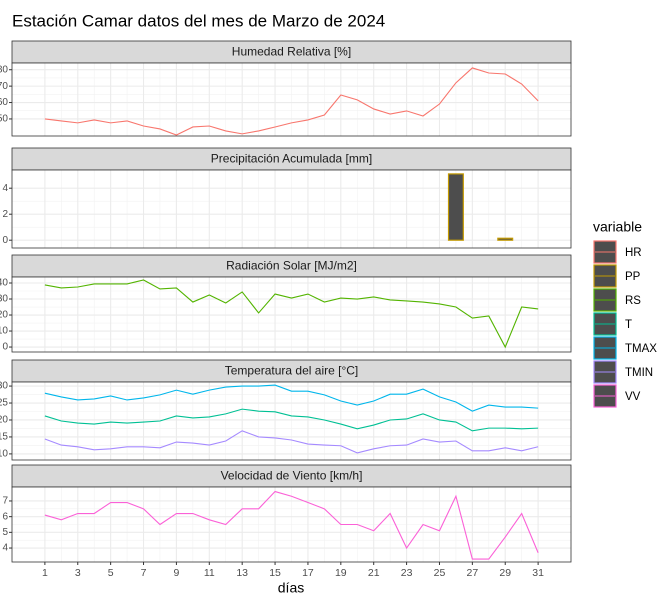 The image size is (659, 596). What do you see at coordinates (111, 573) in the screenshot?
I see `x-tick-label: 5` at bounding box center [111, 573].